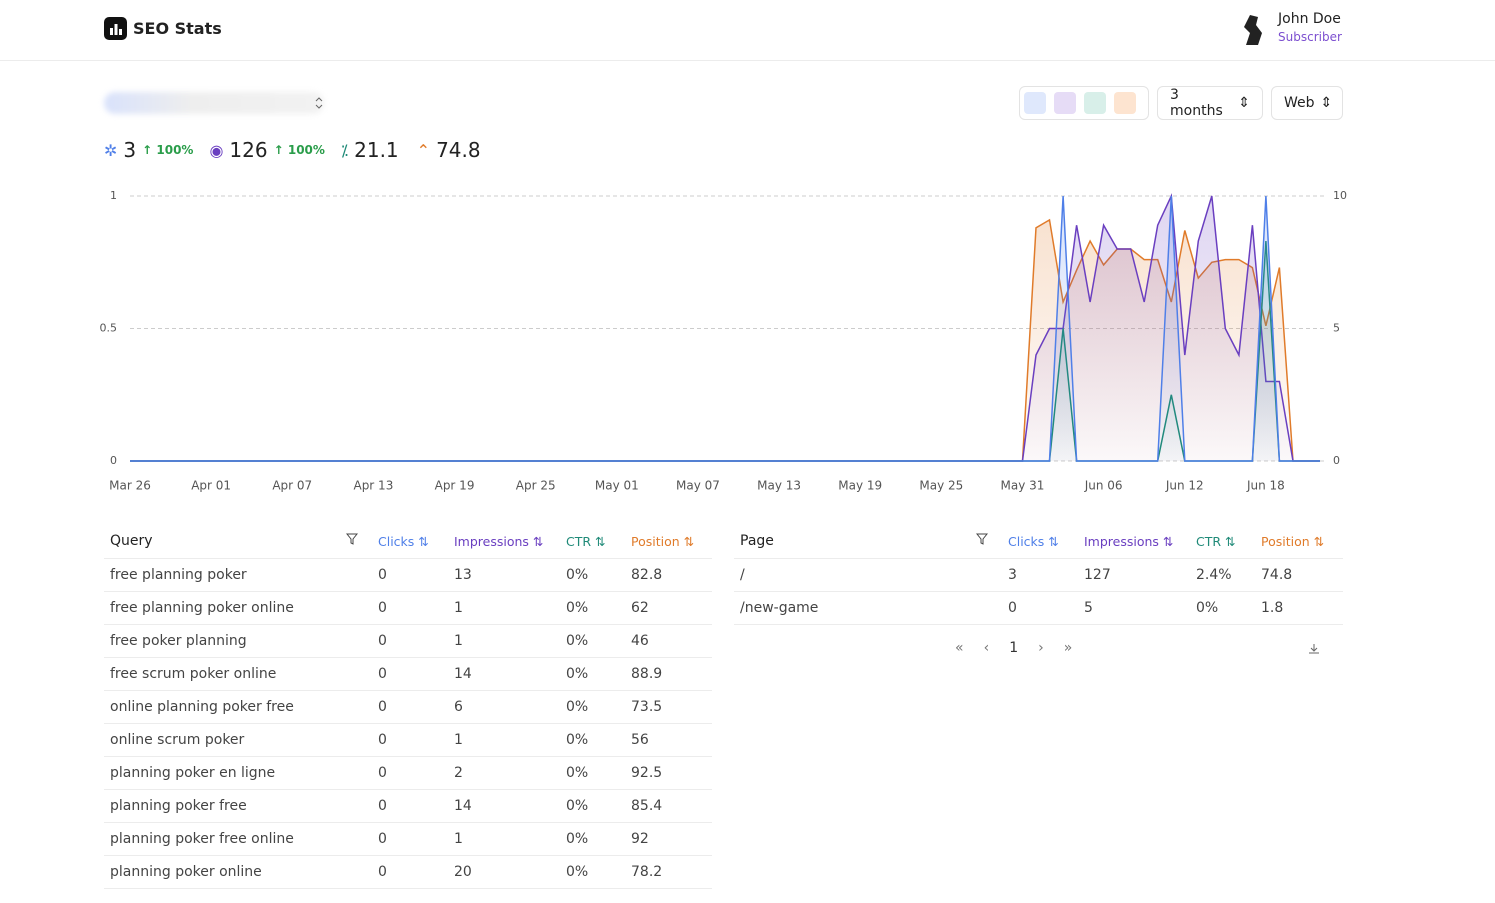  What do you see at coordinates (668, 608) in the screenshot?
I see `cell: 62` at bounding box center [668, 608].